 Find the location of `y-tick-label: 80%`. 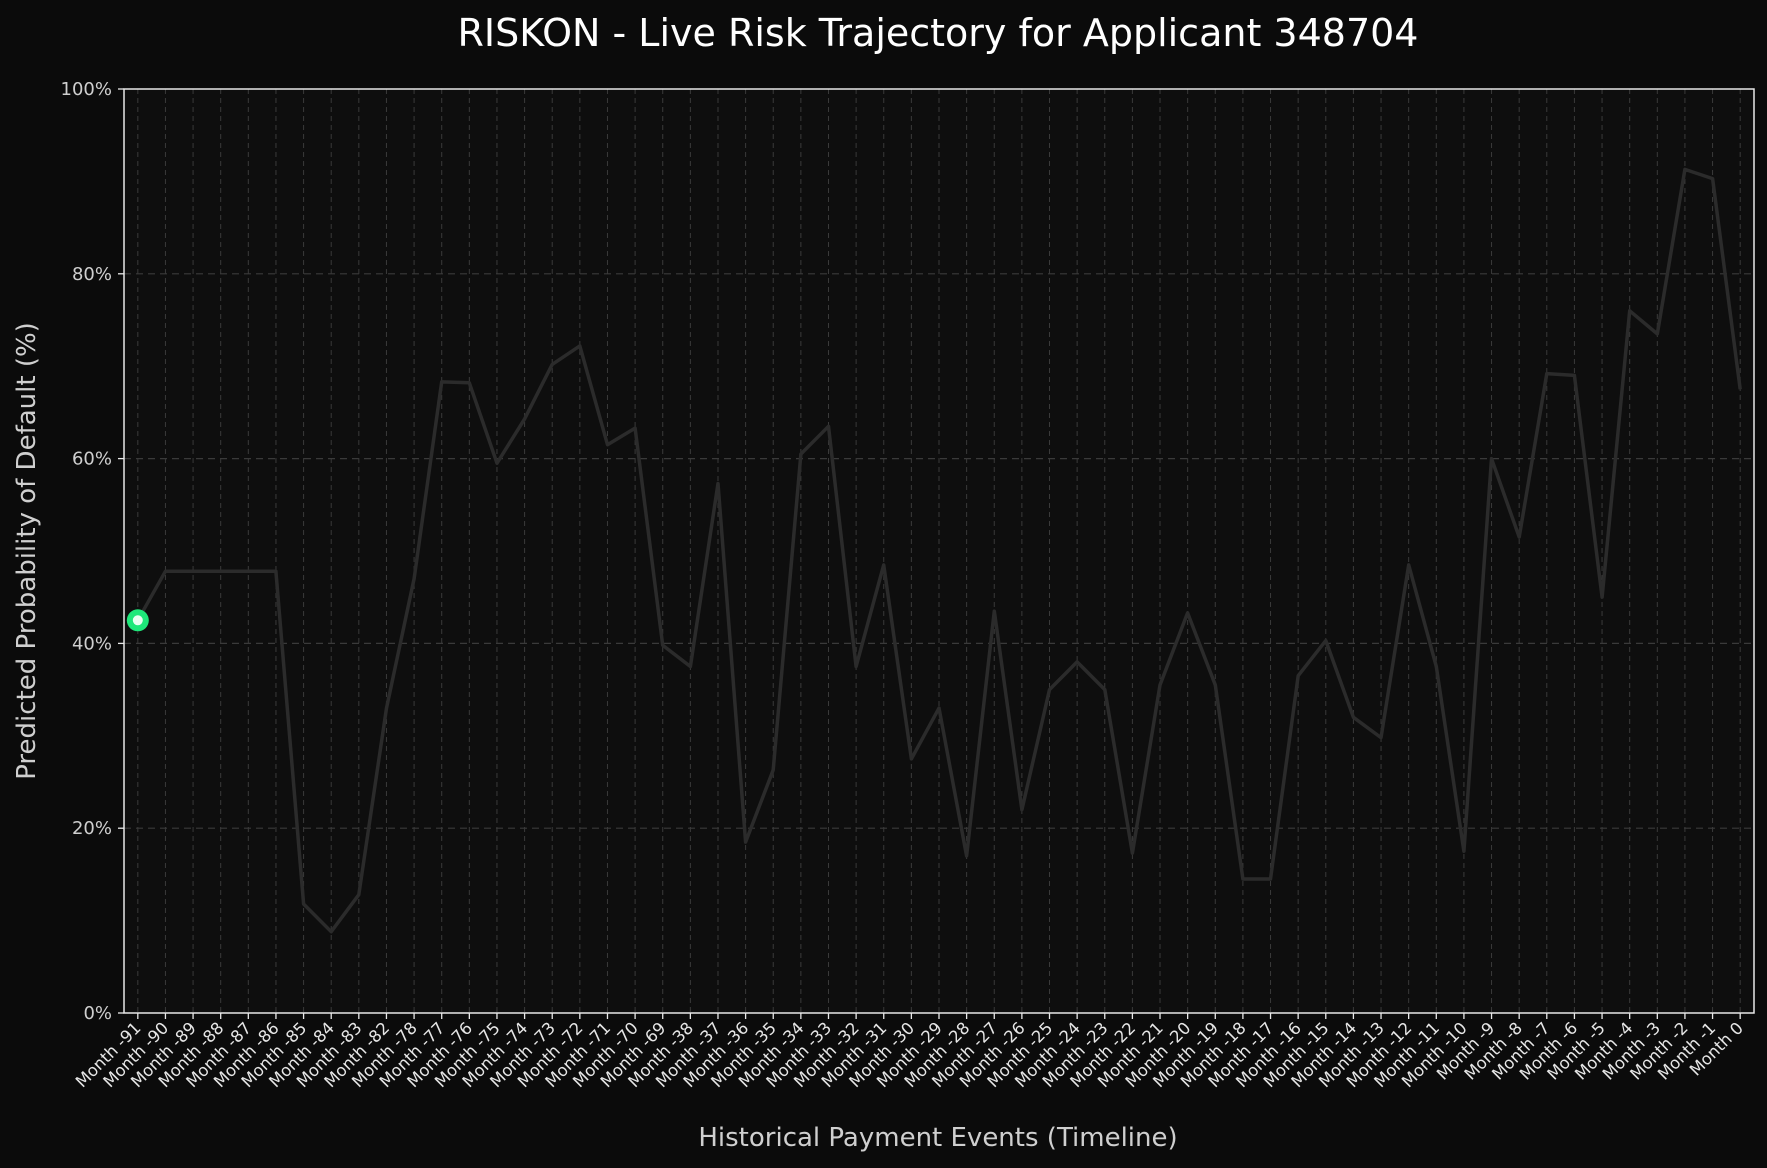

y-tick-label: 80% is located at coordinates (92, 274).